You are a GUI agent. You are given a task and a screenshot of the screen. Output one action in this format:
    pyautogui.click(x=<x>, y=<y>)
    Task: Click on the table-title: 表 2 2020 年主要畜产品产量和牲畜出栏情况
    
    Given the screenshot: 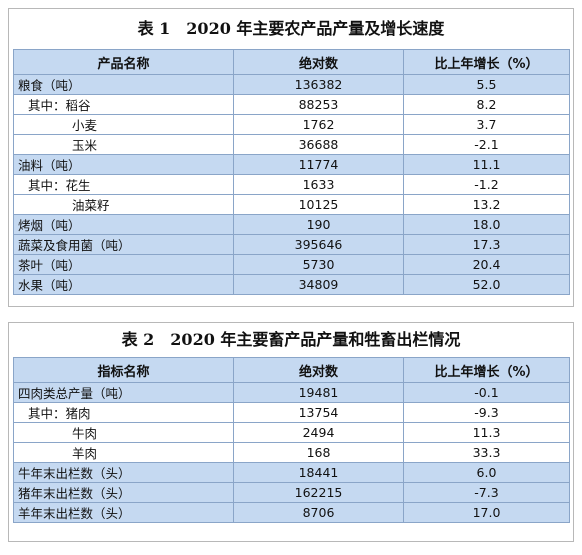 What is the action you would take?
    pyautogui.click(x=291, y=339)
    